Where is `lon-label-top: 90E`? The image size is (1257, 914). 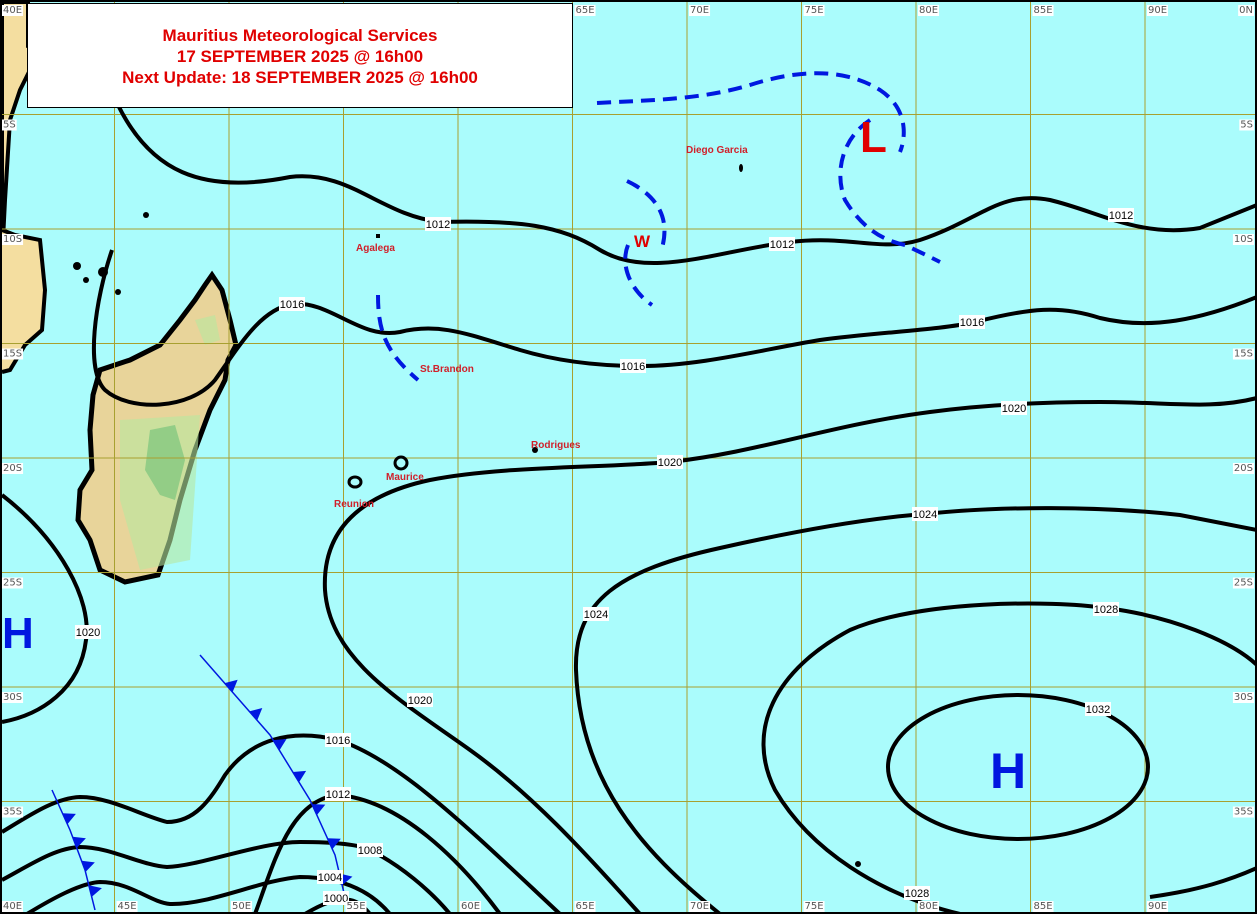
lon-label-top: 90E is located at coordinates (1157, 10).